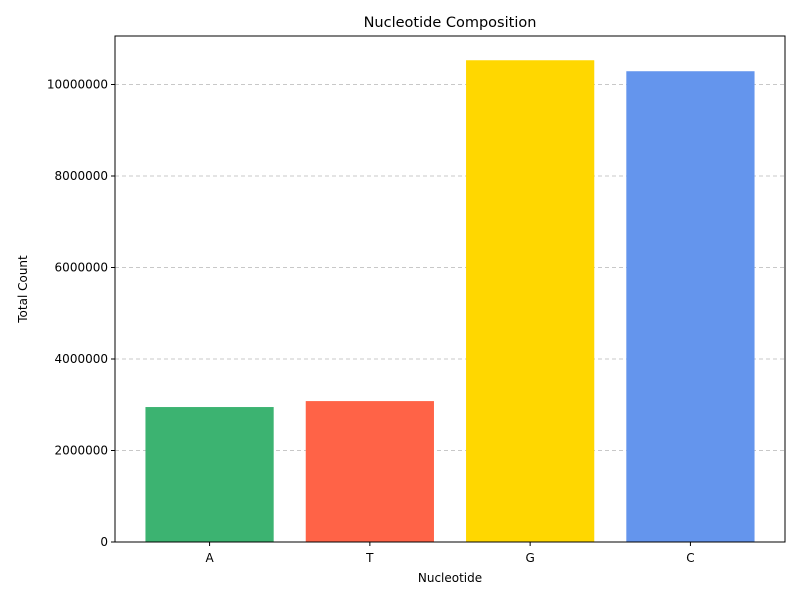 The height and width of the screenshot is (600, 800). What do you see at coordinates (77, 84) in the screenshot?
I see `y-tick-label: 10000000` at bounding box center [77, 84].